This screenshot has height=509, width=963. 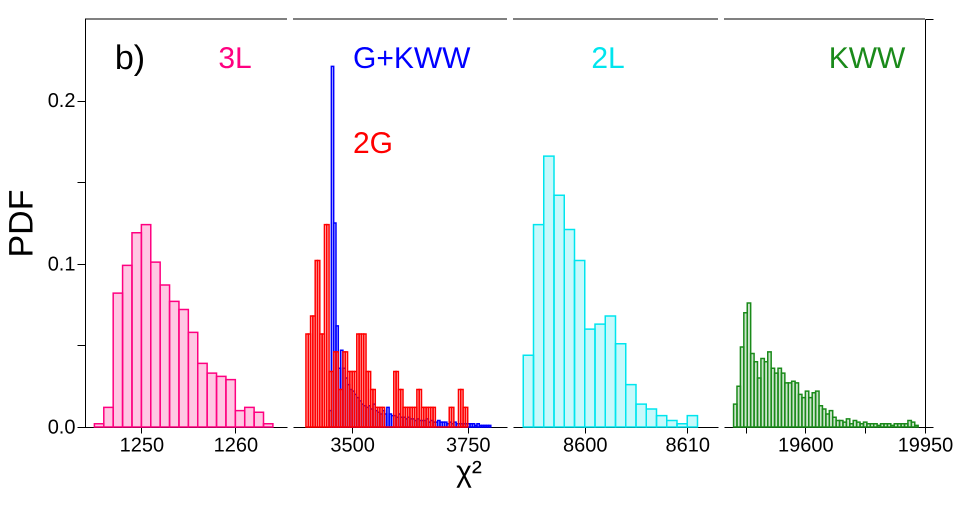 What do you see at coordinates (608, 58) in the screenshot?
I see `text: 2L` at bounding box center [608, 58].